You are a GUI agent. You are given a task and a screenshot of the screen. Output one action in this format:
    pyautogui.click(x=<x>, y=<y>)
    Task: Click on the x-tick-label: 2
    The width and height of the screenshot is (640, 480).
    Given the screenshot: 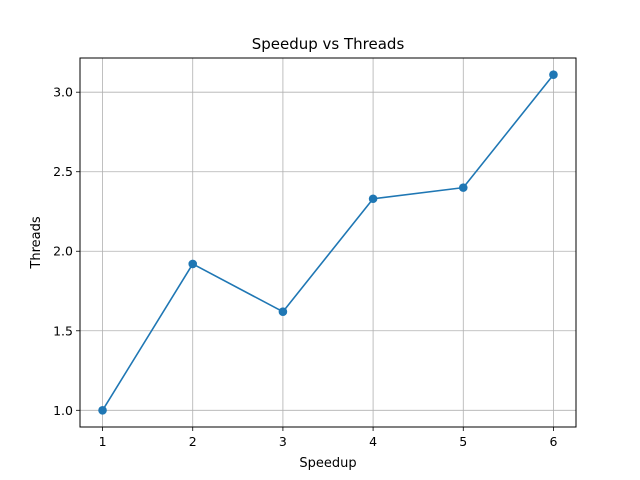 What is the action you would take?
    pyautogui.click(x=193, y=441)
    